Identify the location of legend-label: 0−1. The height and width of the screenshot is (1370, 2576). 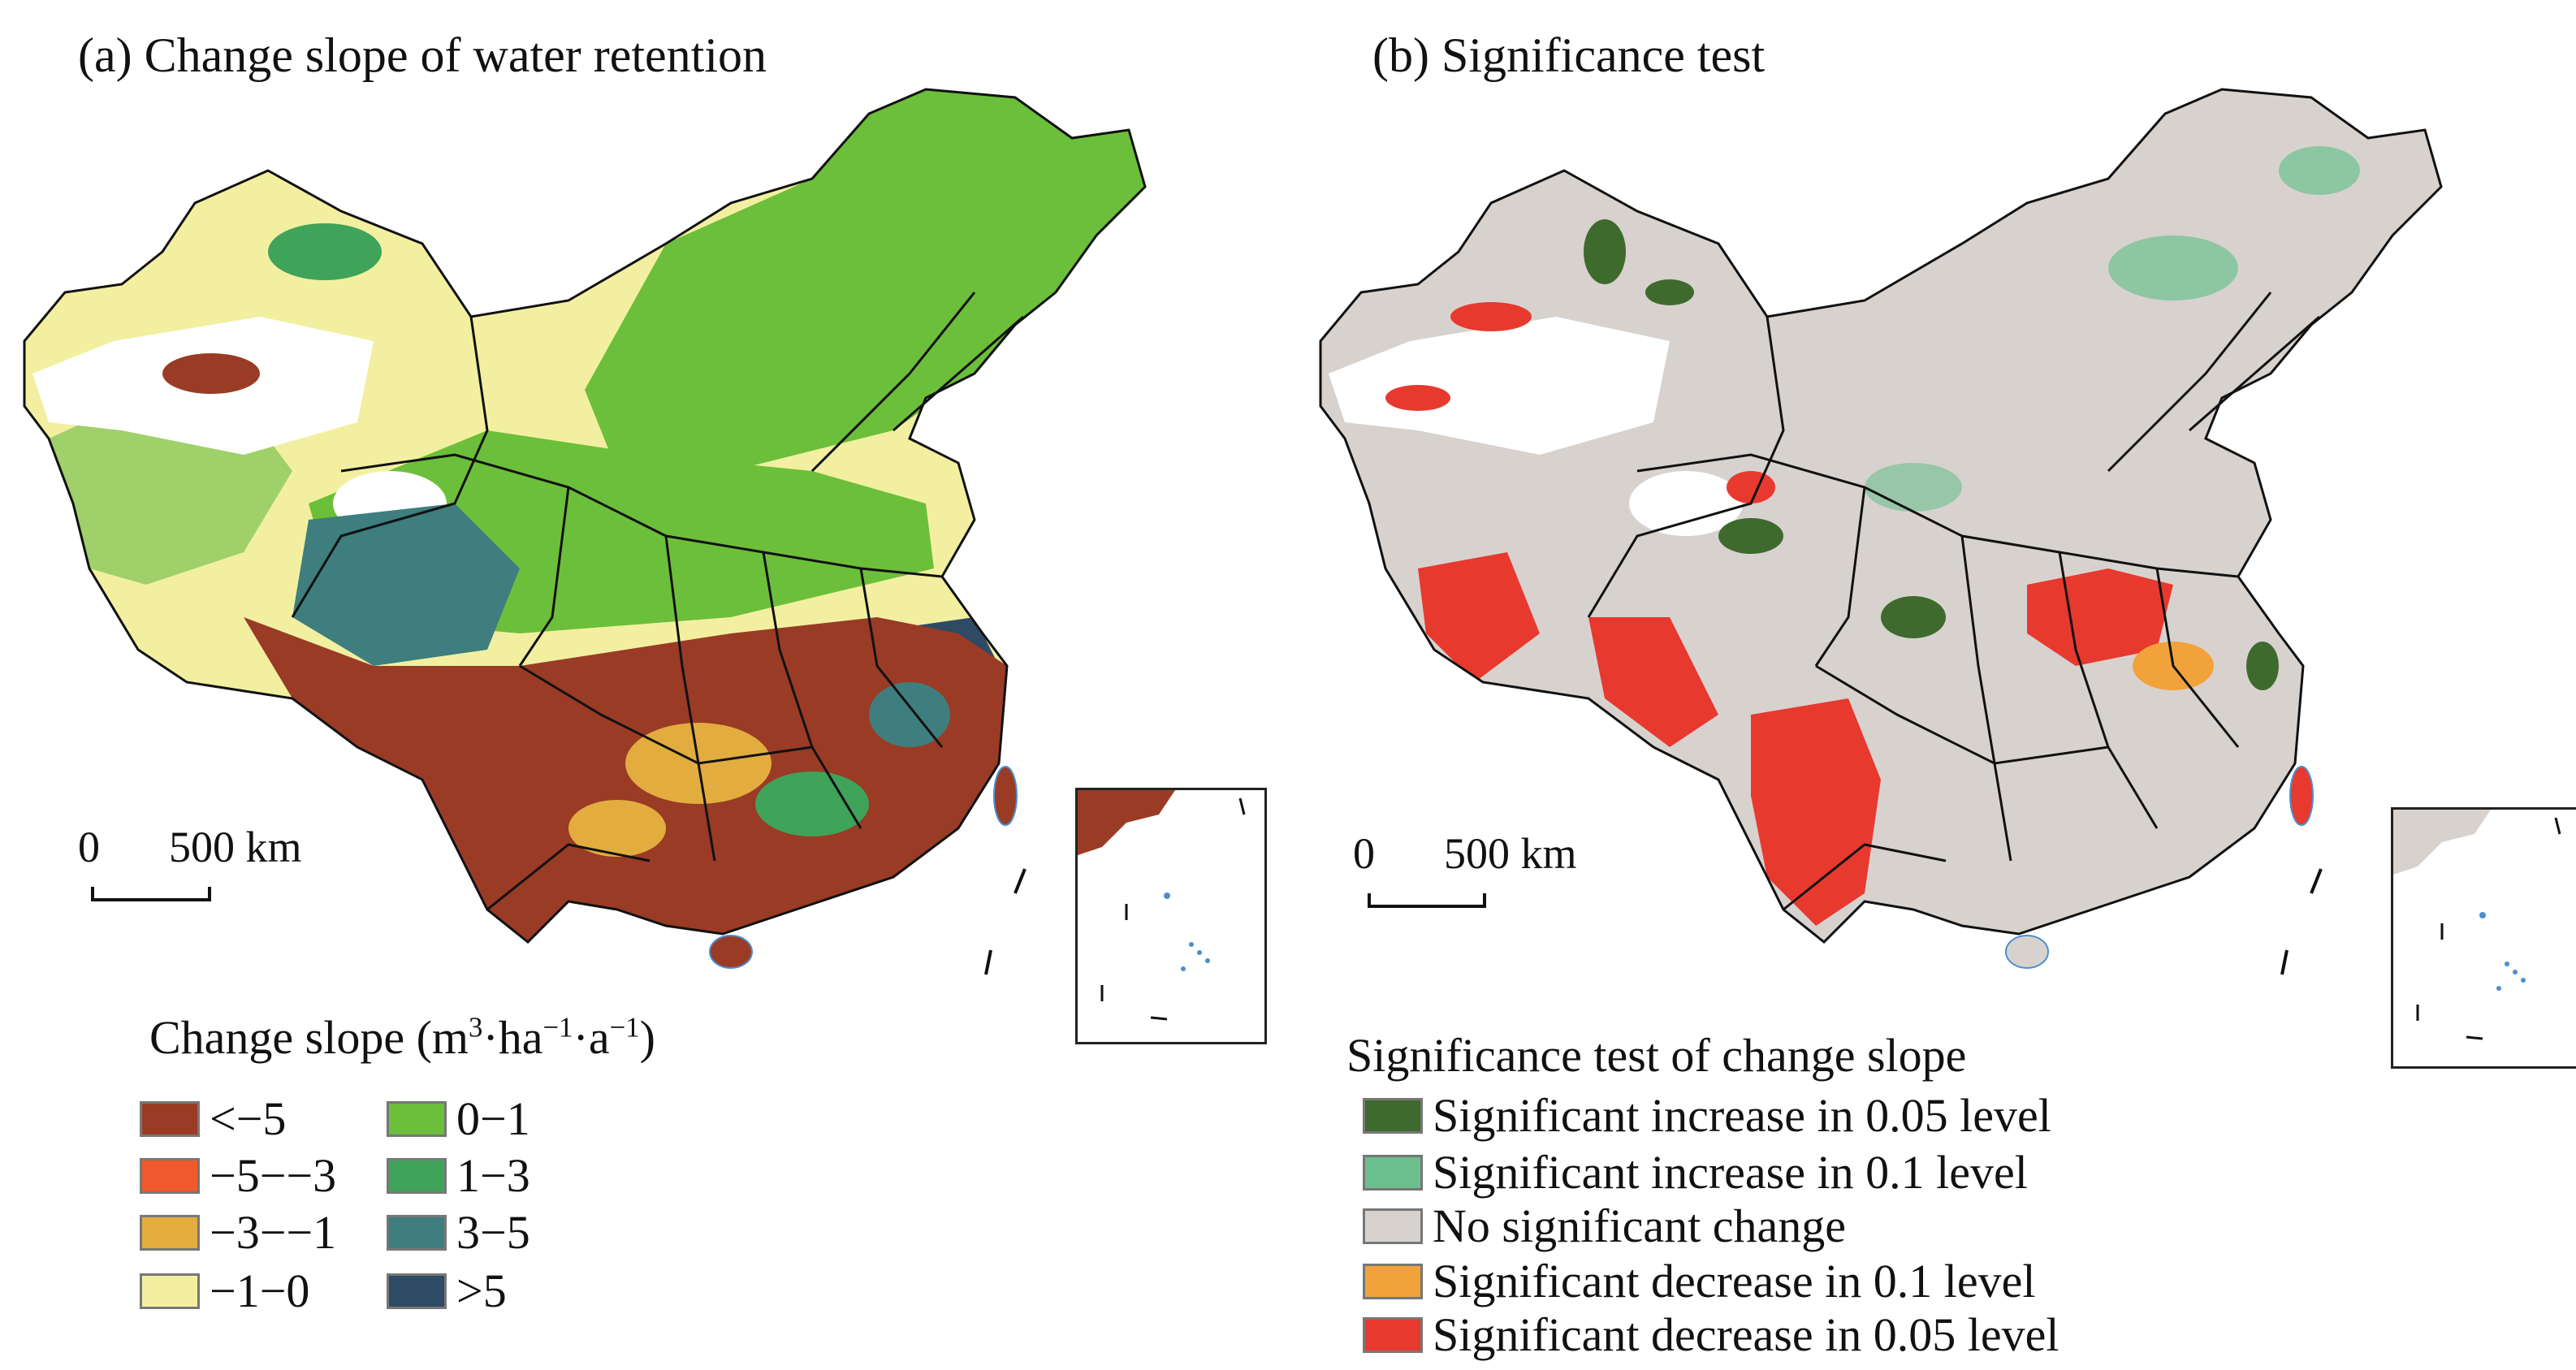
(493, 1118).